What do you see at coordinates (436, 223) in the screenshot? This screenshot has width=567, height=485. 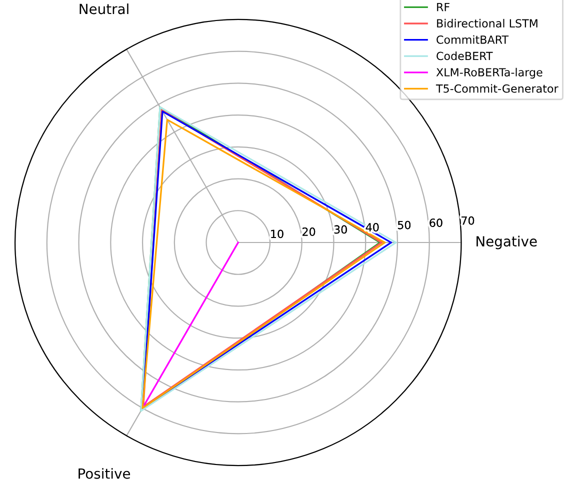 I see `y-tick-label: 60` at bounding box center [436, 223].